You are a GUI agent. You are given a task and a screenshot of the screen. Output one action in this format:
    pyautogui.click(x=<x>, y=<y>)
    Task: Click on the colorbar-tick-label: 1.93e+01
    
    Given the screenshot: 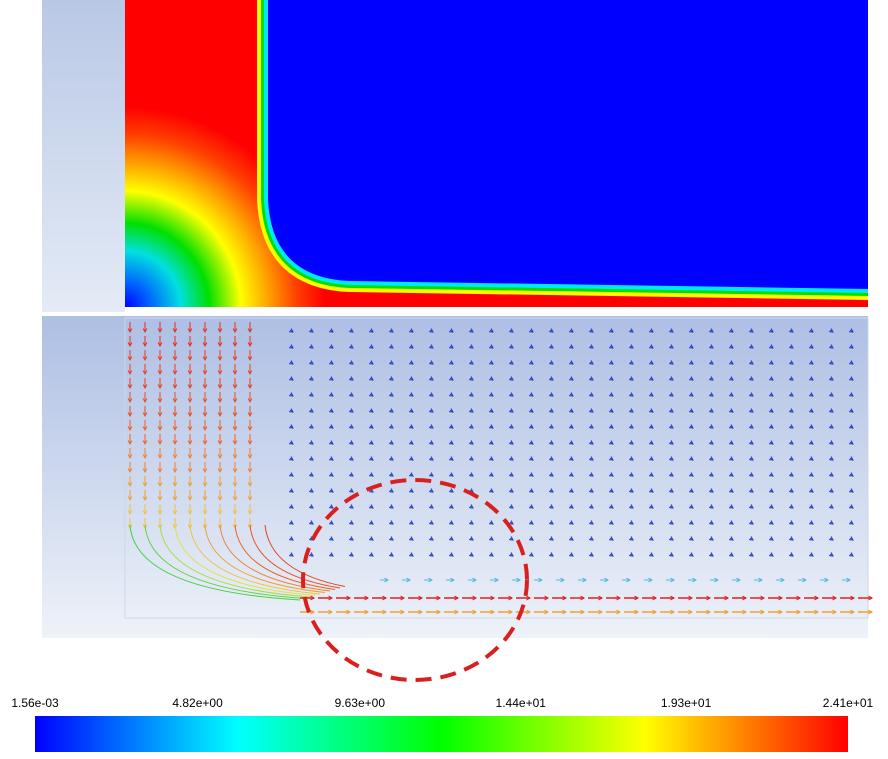 What is the action you would take?
    pyautogui.click(x=686, y=703)
    